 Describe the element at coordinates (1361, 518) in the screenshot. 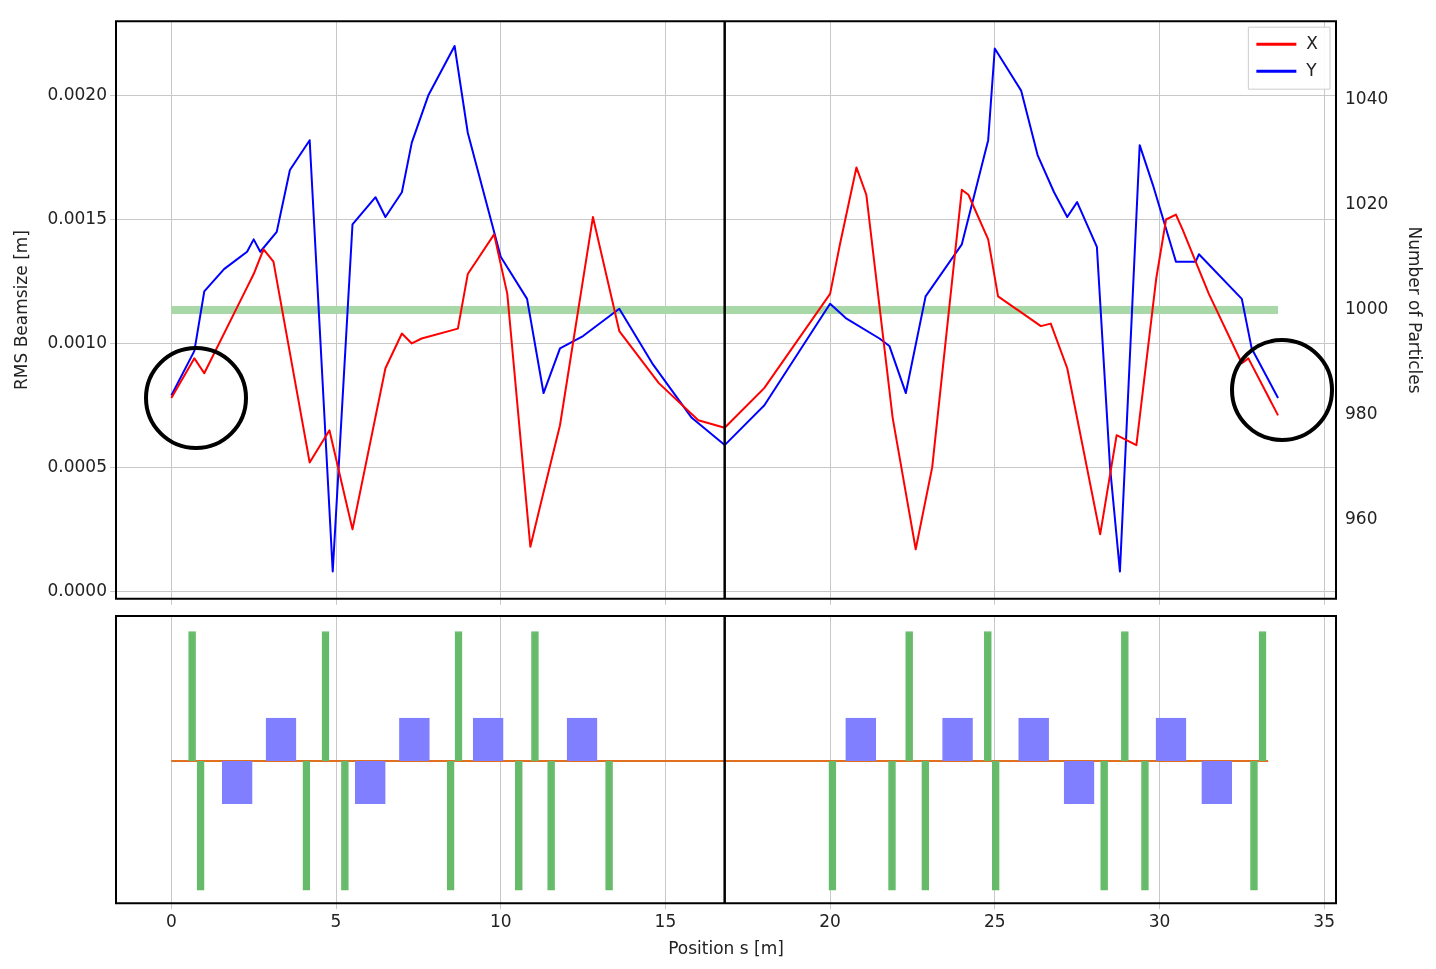

I see `y2-tick-label: 960` at that location.